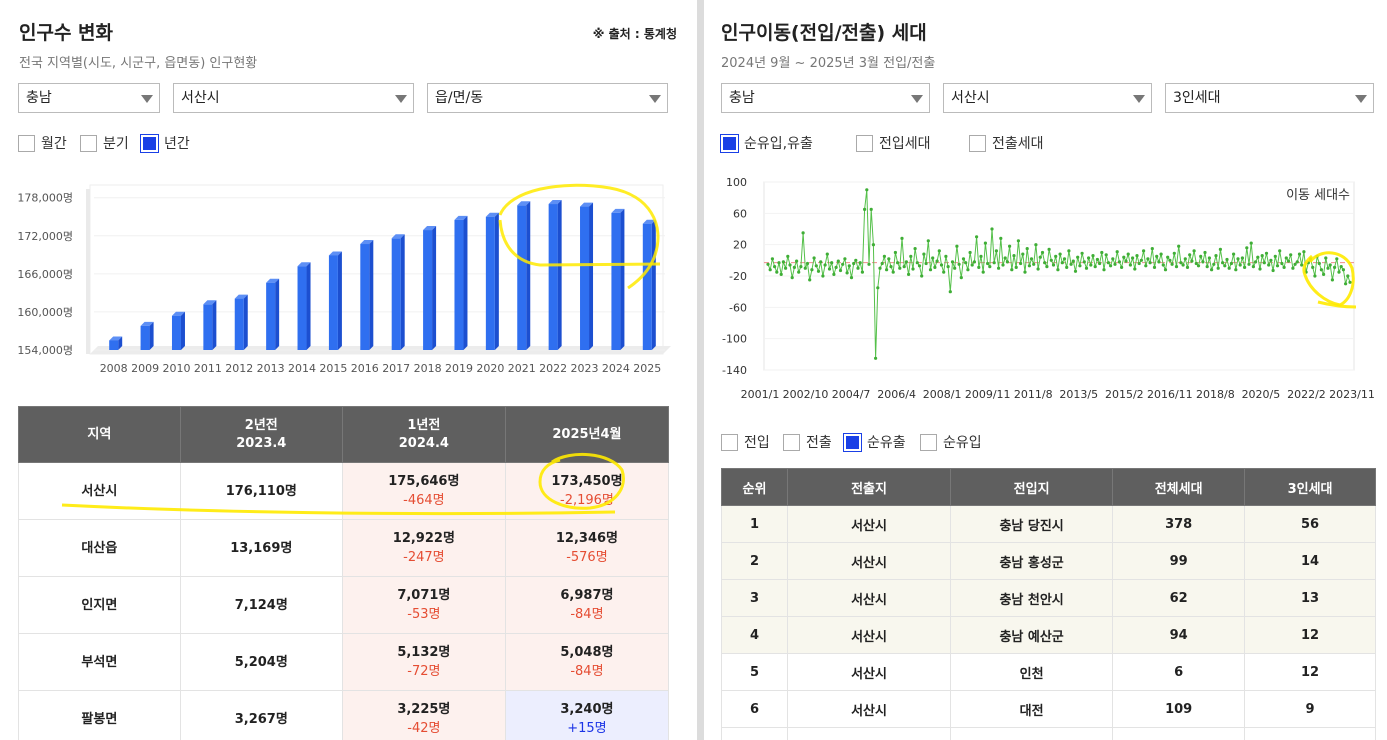  Describe the element at coordinates (1048, 709) in the screenshot. I see `table-row: 6 서산시 대전 109 9` at that location.